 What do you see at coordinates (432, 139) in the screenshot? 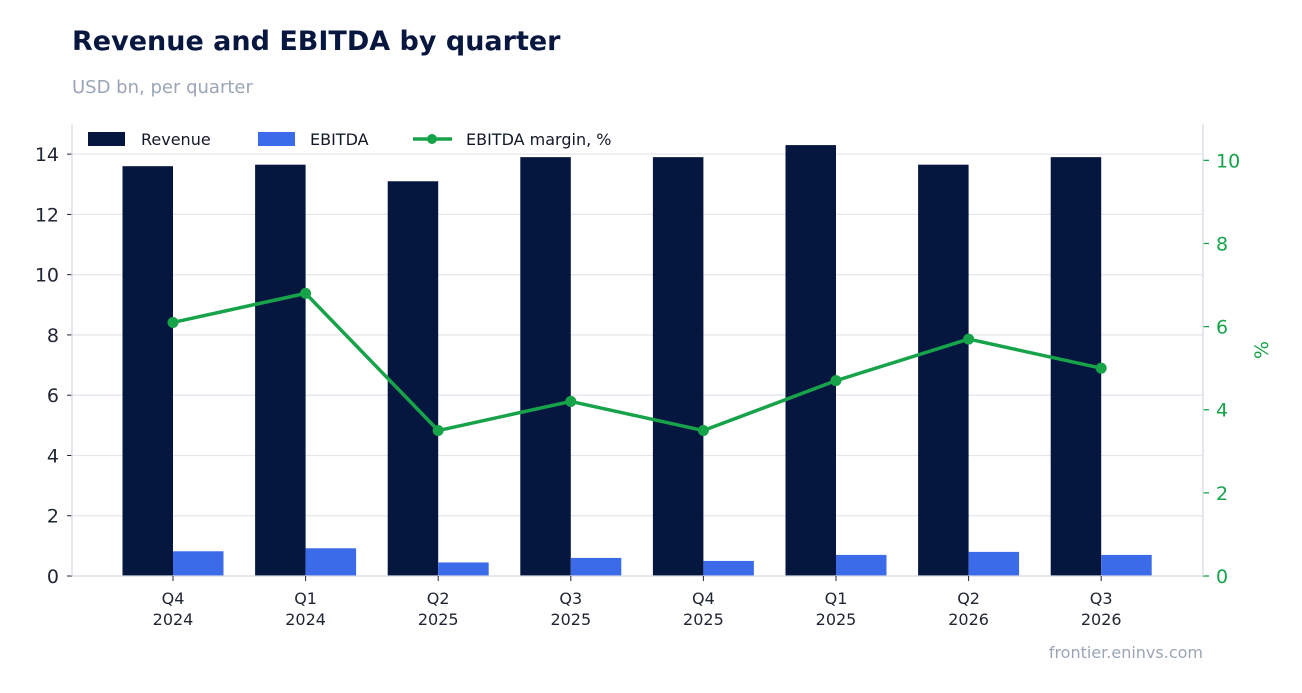
I see `legend-swatch-margin-marker` at bounding box center [432, 139].